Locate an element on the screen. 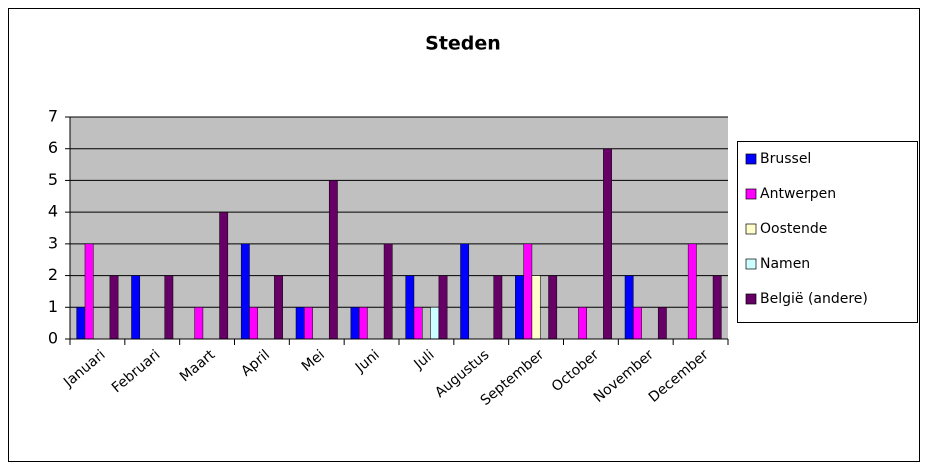 The height and width of the screenshot is (469, 927). y-tick-label: 6 is located at coordinates (53, 147).